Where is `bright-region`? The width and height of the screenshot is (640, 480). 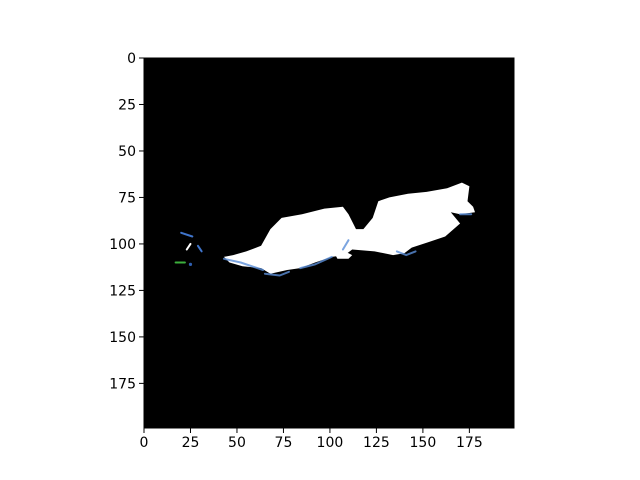
bright-region is located at coordinates (349, 228).